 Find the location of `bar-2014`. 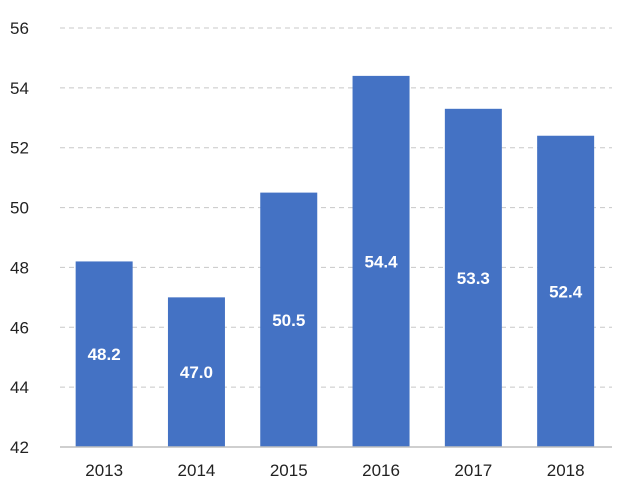

bar-2014 is located at coordinates (196, 372).